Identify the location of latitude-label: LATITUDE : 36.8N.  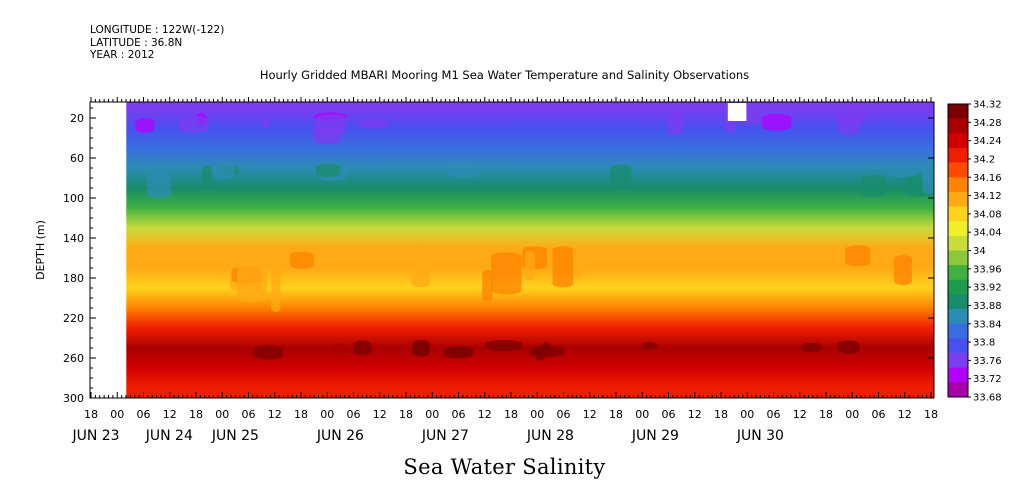
(136, 42).